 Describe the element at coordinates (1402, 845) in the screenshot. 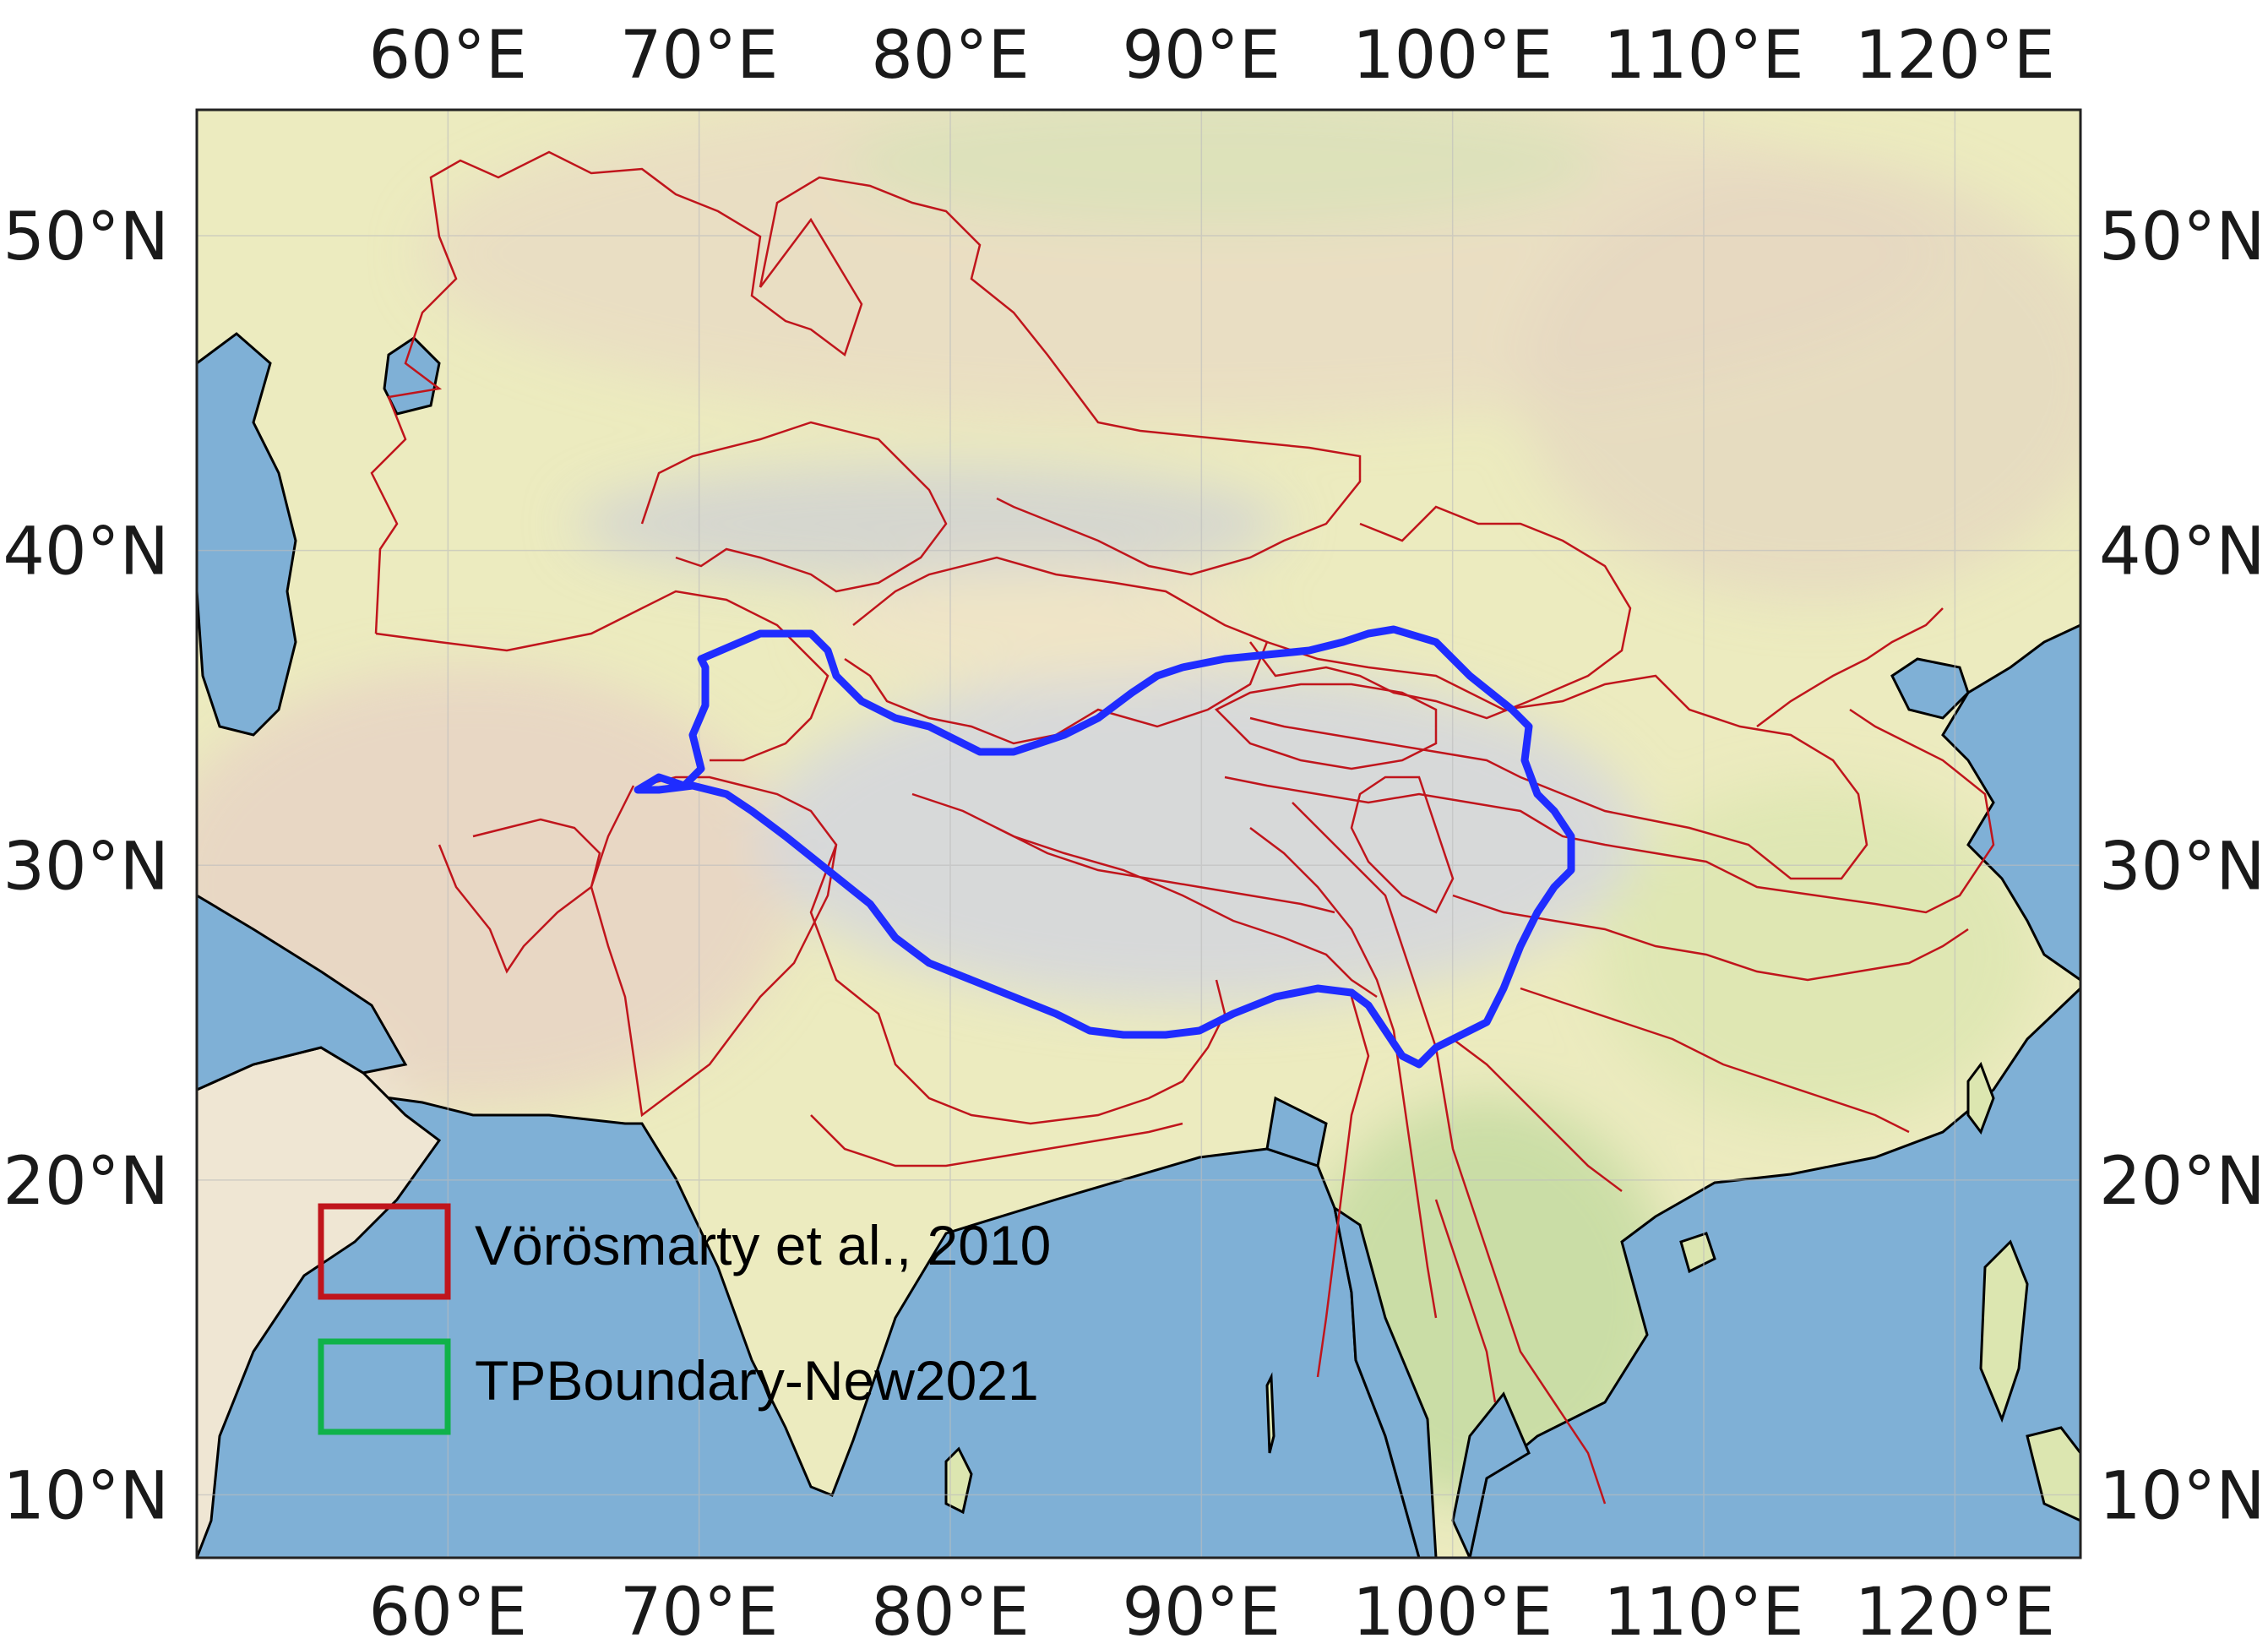

I see `basin-sichuan` at that location.